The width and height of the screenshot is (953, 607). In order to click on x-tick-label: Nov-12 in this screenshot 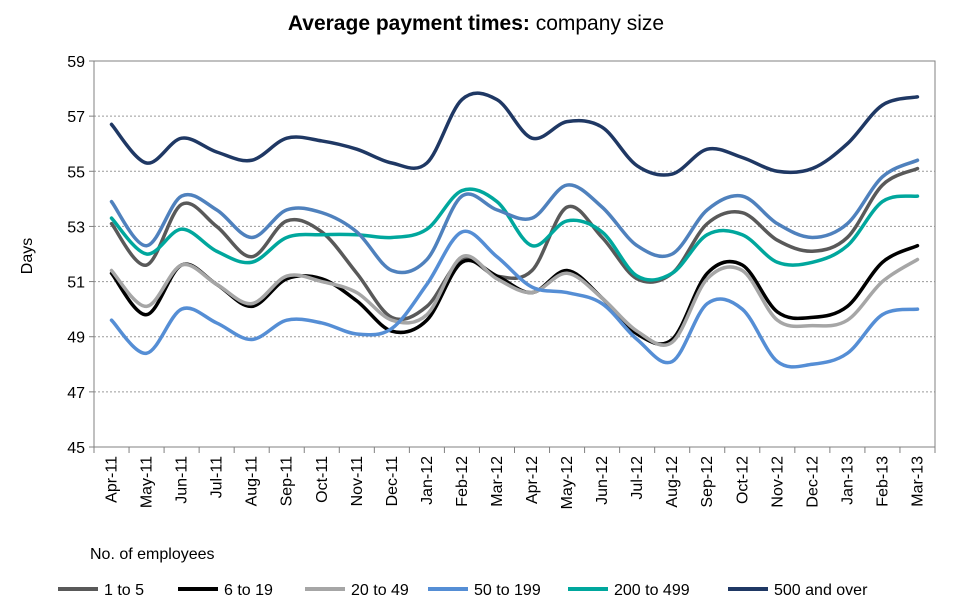, I will do `click(777, 482)`.